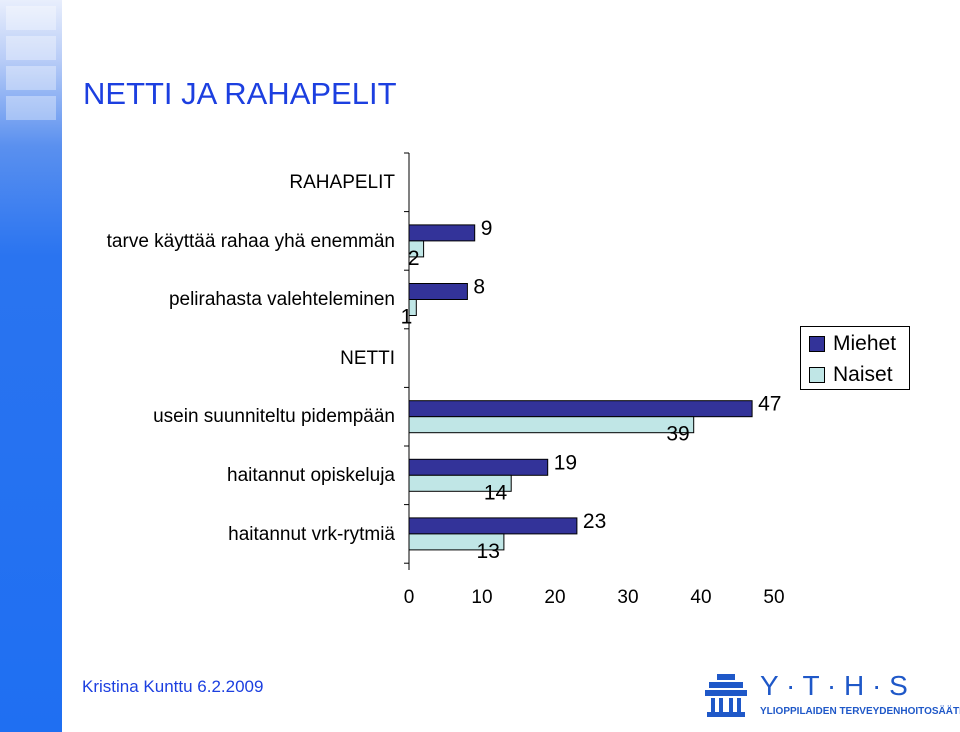 The height and width of the screenshot is (732, 960). I want to click on data-label-naiset-pelirahasta-valehteleminen: 1, so click(407, 317).